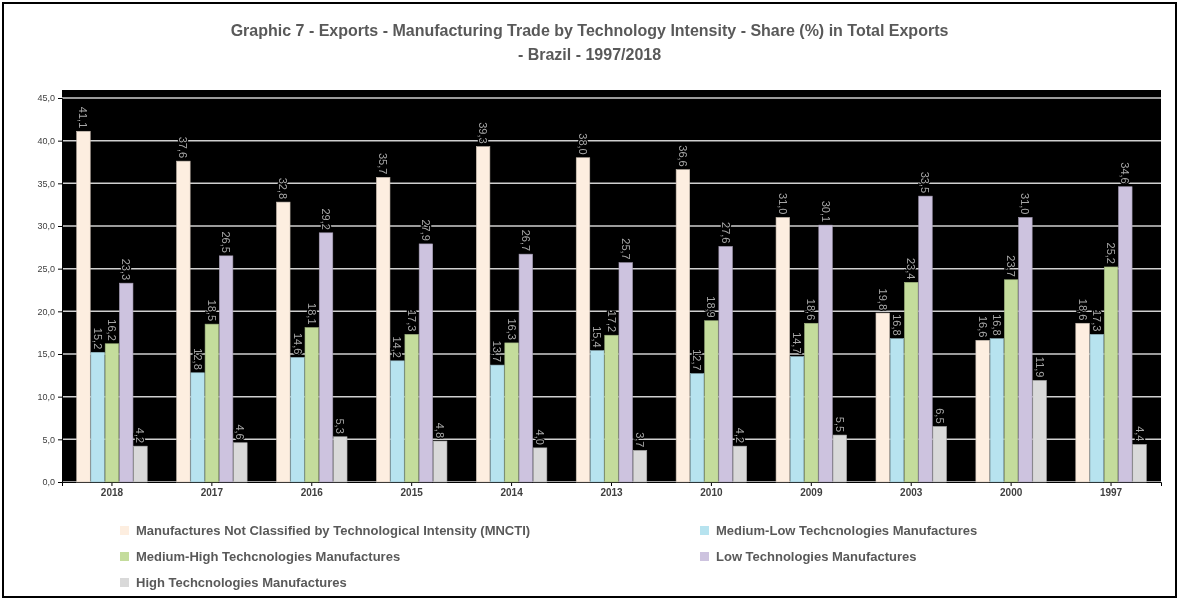 The image size is (1179, 600). I want to click on data-label: 18,5, so click(211, 310).